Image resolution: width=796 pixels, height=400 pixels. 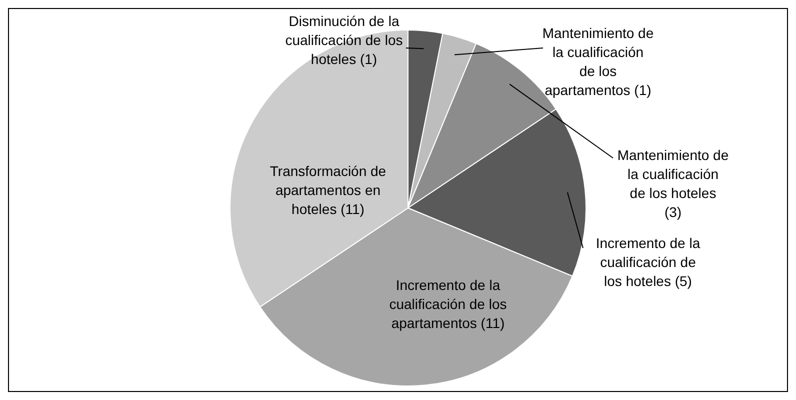 I want to click on slice-label: Incremento de la cualificación de los hoteles (5), so click(x=648, y=262).